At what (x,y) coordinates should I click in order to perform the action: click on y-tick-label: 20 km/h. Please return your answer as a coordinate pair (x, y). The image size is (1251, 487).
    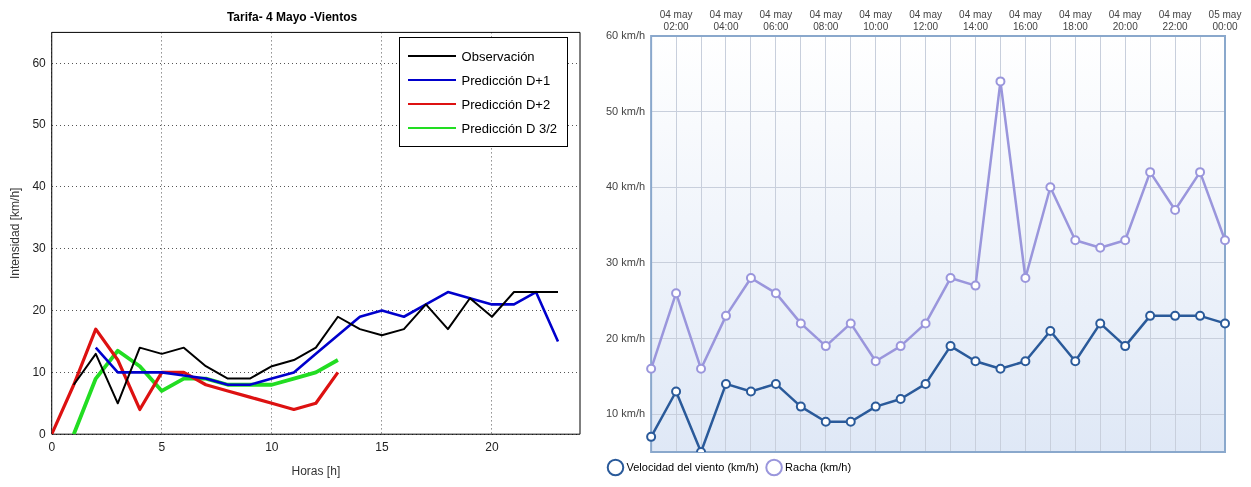
    Looking at the image, I should click on (625, 337).